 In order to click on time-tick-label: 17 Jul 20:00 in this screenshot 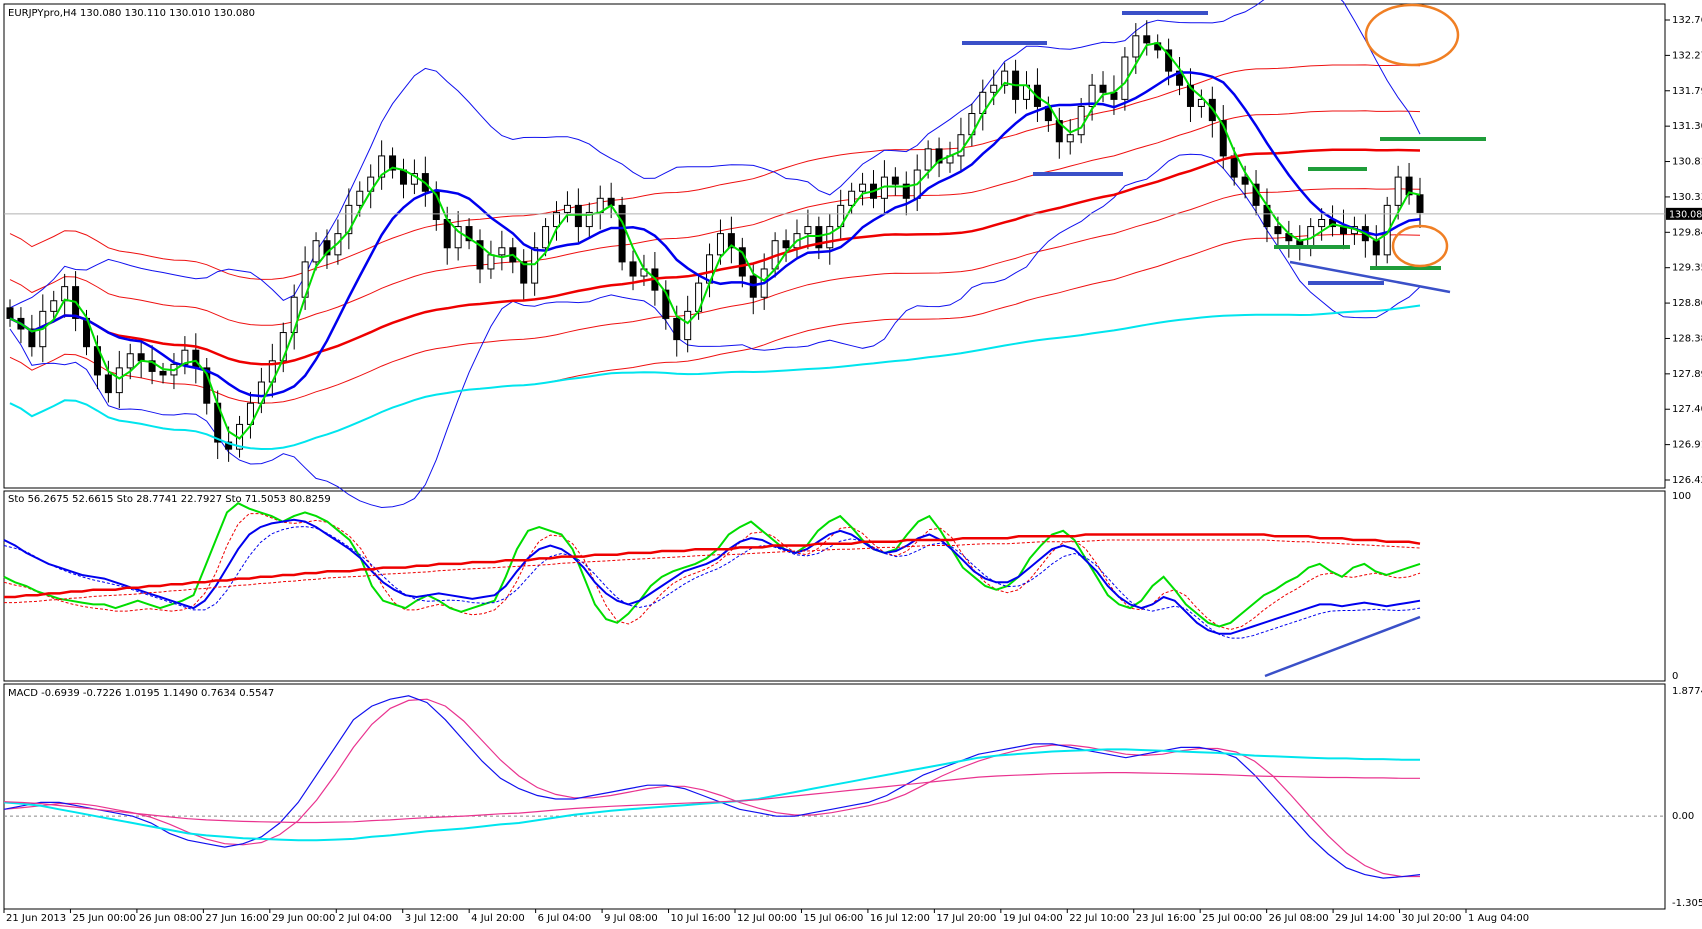, I will do `click(966, 918)`.